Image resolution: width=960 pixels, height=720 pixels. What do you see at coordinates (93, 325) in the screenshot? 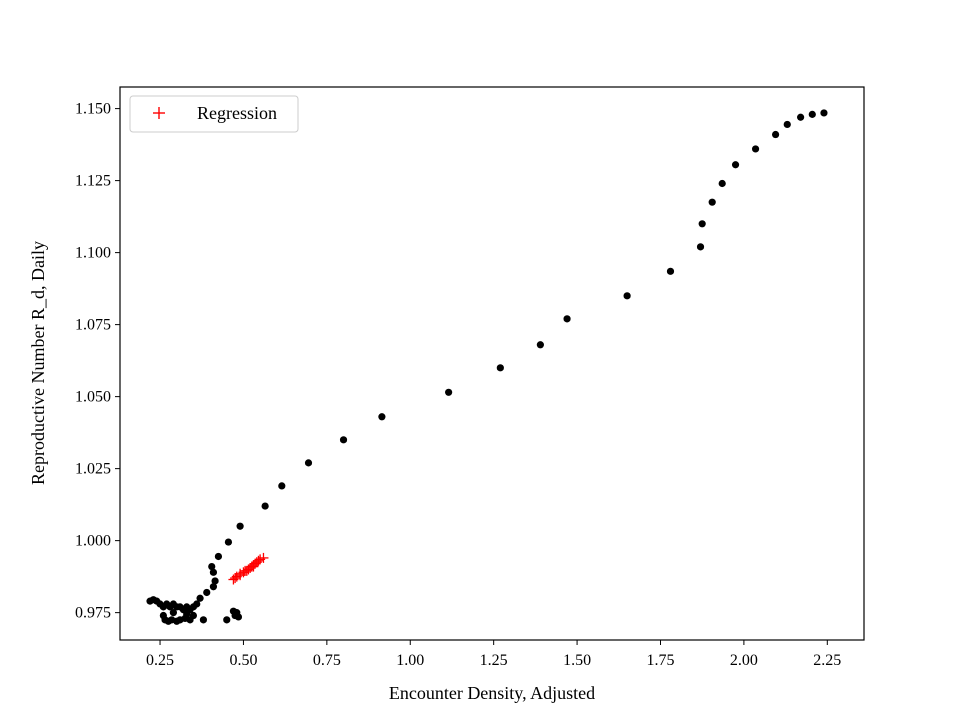
I see `y-tick-label: 1.075` at bounding box center [93, 325].